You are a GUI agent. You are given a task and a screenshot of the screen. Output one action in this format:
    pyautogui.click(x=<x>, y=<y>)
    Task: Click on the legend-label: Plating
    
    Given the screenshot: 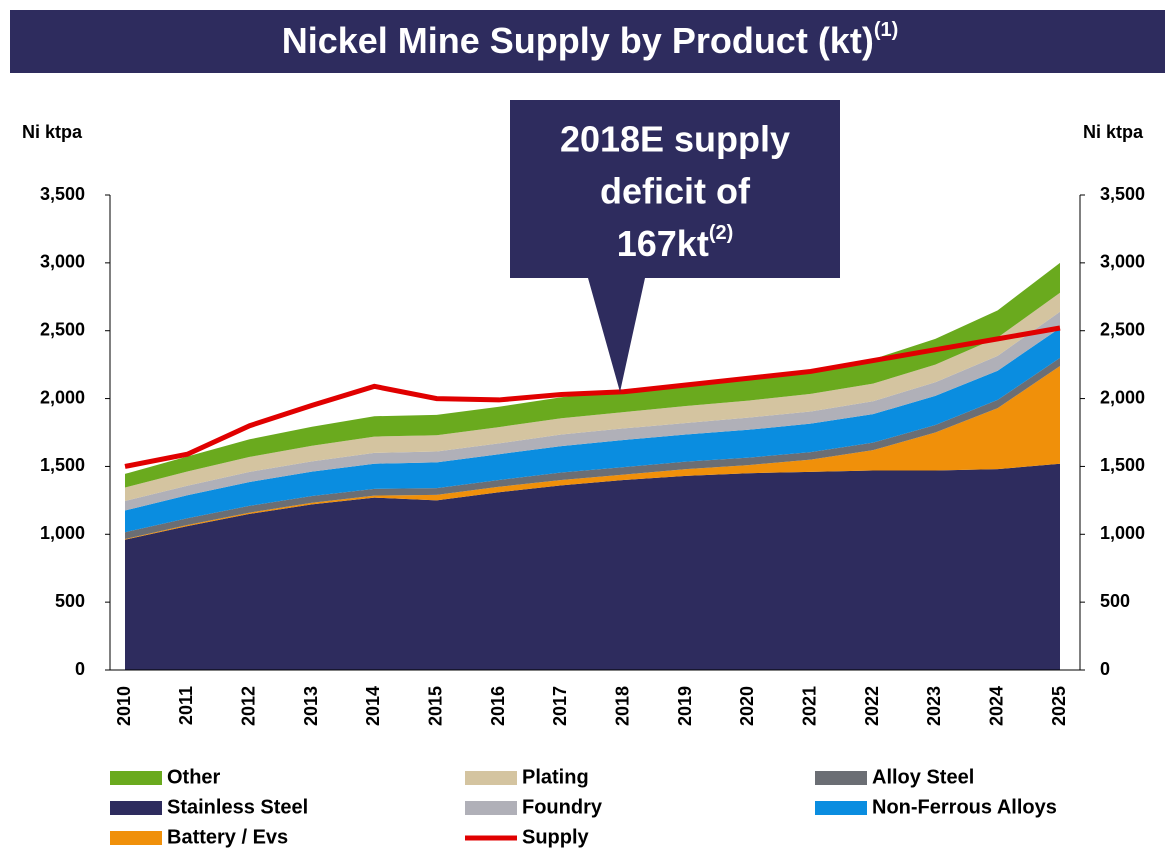 What is the action you would take?
    pyautogui.click(x=555, y=777)
    